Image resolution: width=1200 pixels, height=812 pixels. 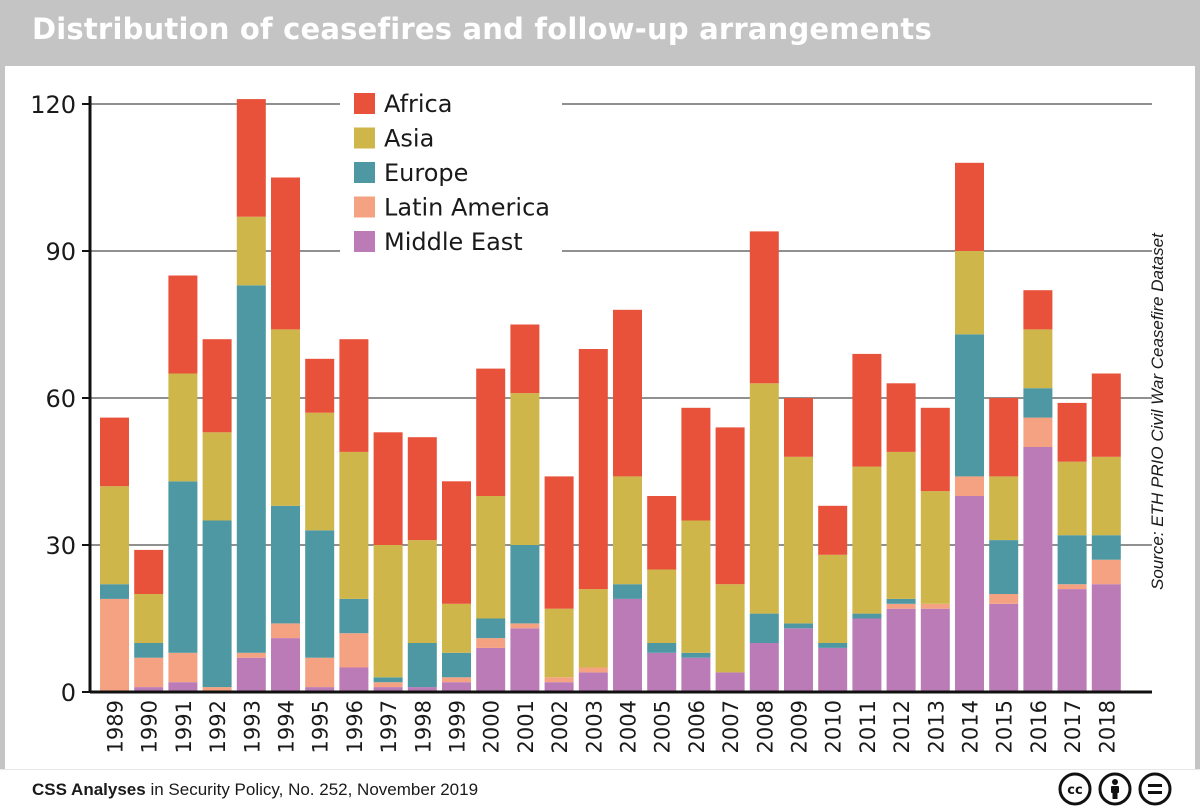 What do you see at coordinates (764, 307) in the screenshot?
I see `bar-africa-2008` at bounding box center [764, 307].